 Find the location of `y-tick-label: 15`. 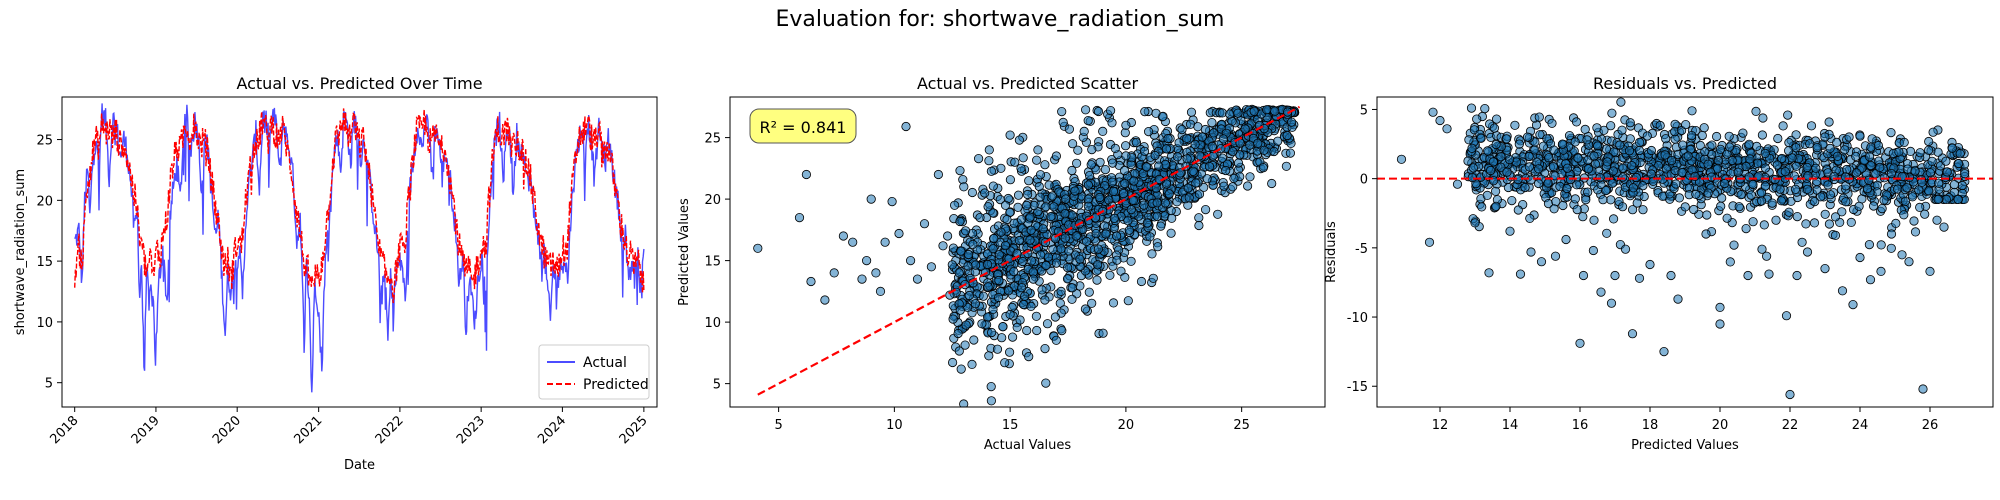

y-tick-label: 15 is located at coordinates (44, 262).